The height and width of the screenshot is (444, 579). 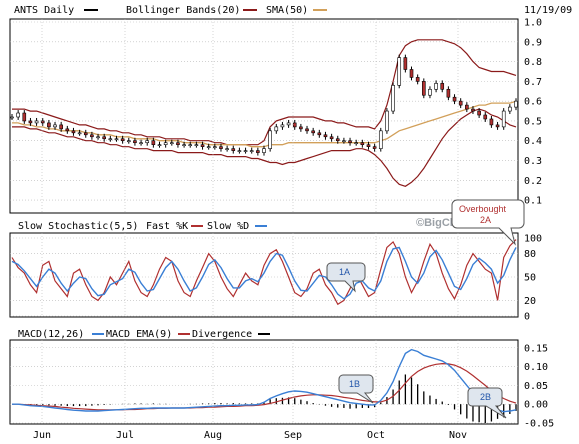 I want to click on callout-2a-line1: Overbought, so click(x=483, y=209).